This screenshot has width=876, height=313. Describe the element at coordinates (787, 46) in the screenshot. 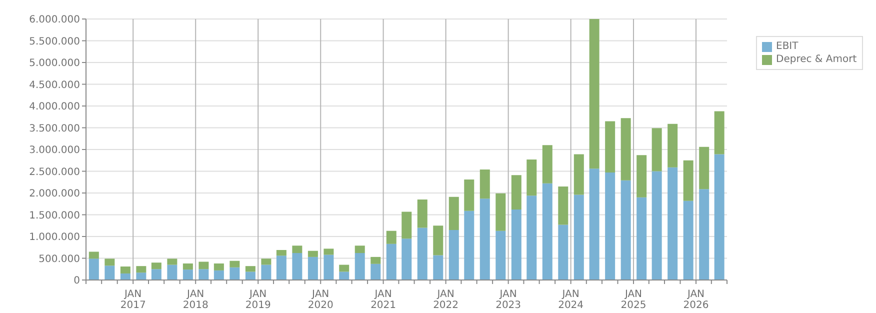

I see `legend-label: EBIT` at that location.